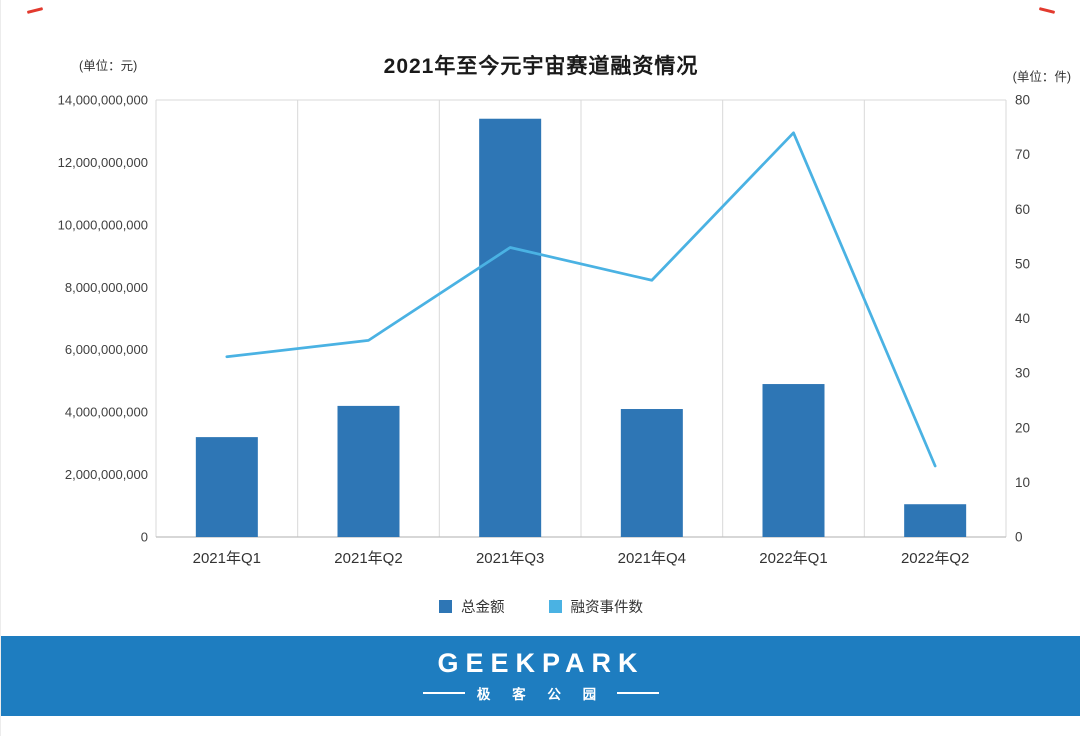 This screenshot has height=736, width=1080. I want to click on left-axis-unit-label: (单位：元), so click(108, 66).